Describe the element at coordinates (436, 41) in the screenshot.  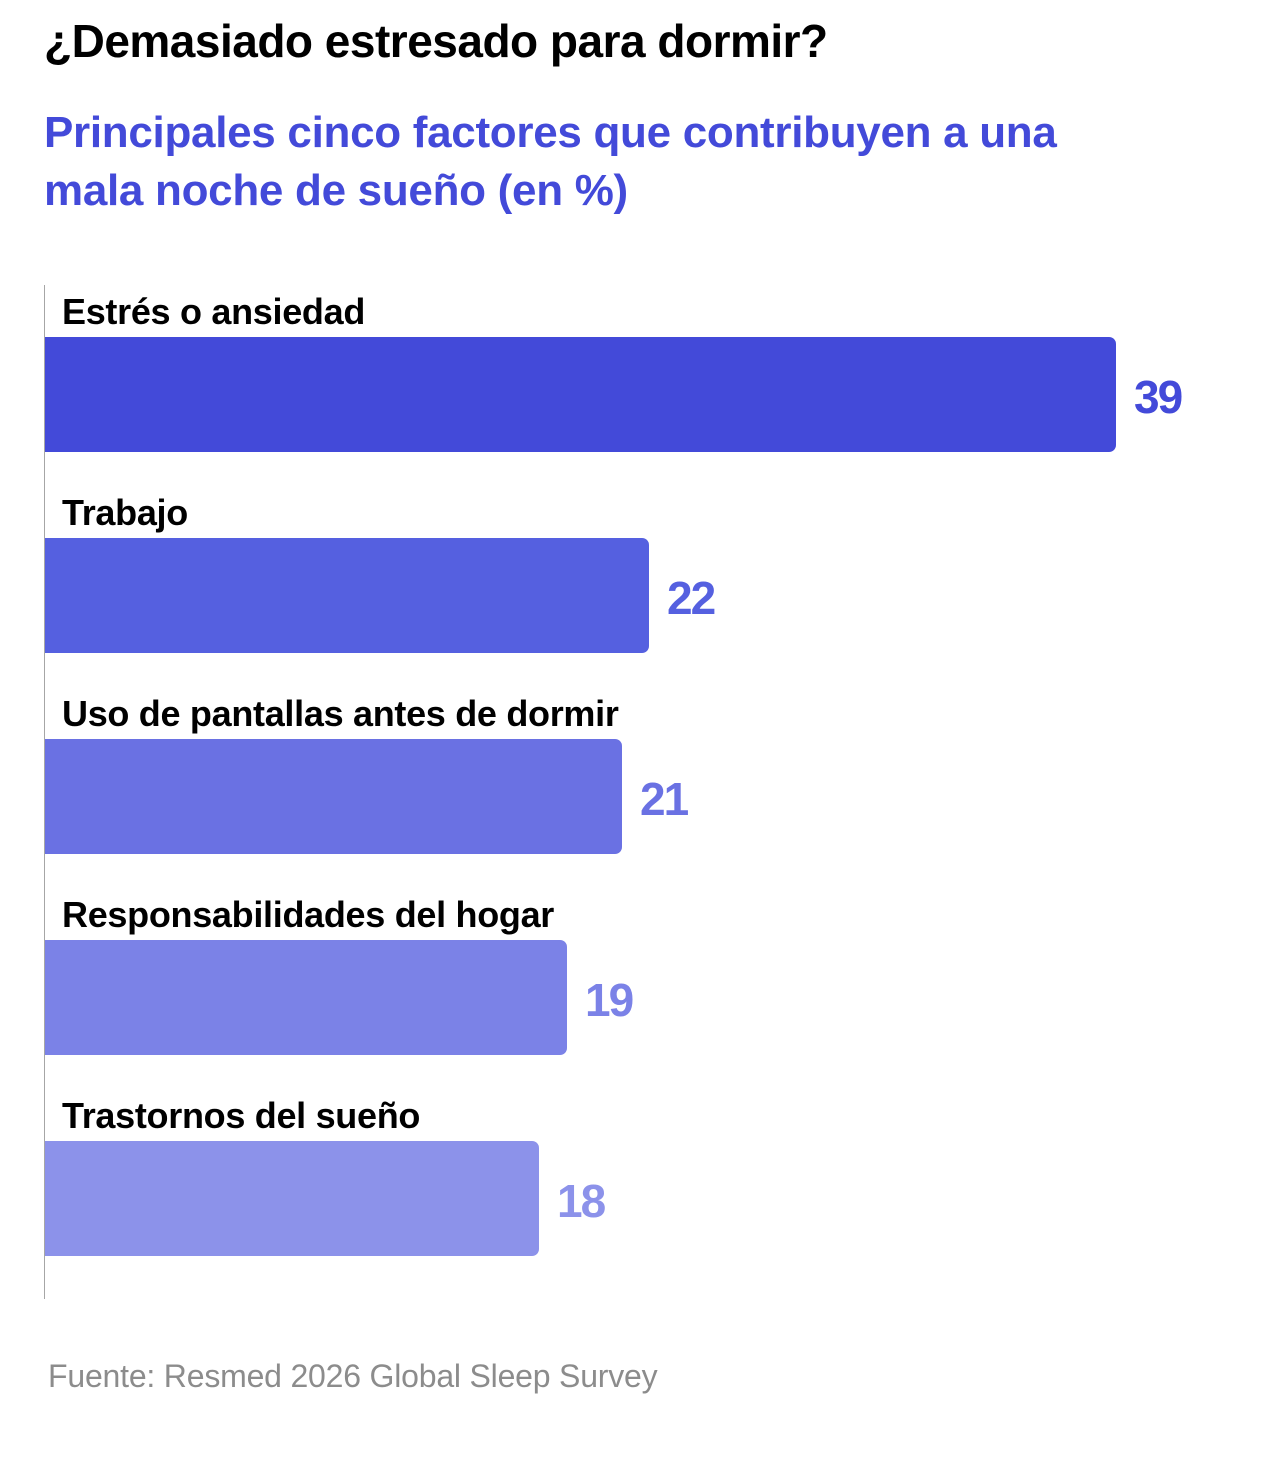
I see `chart-title: ¿Demasiado estresado para dormir?` at that location.